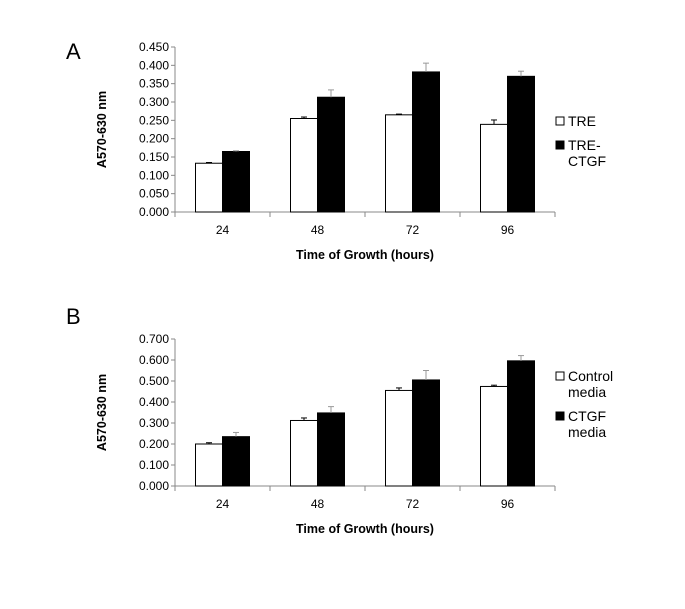 This screenshot has height=609, width=685. What do you see at coordinates (73, 316) in the screenshot?
I see `panel-b-letter: B` at bounding box center [73, 316].